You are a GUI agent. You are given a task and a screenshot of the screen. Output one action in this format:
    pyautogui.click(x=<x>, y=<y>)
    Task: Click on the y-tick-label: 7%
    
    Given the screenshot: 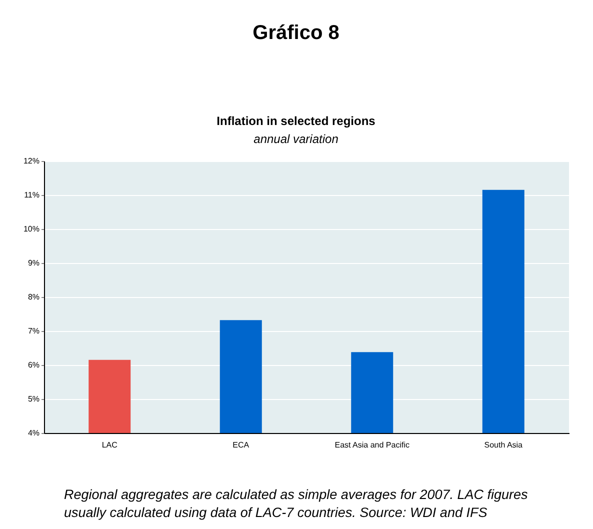 What is the action you would take?
    pyautogui.click(x=34, y=331)
    